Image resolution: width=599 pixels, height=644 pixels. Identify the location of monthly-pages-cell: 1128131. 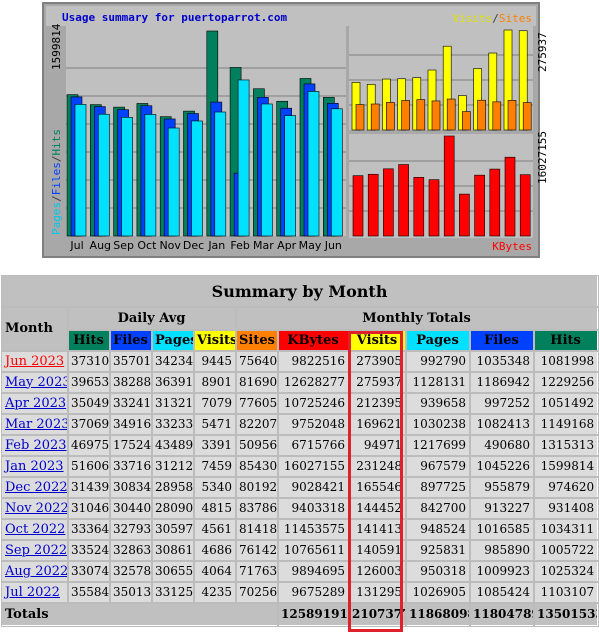
(437, 382).